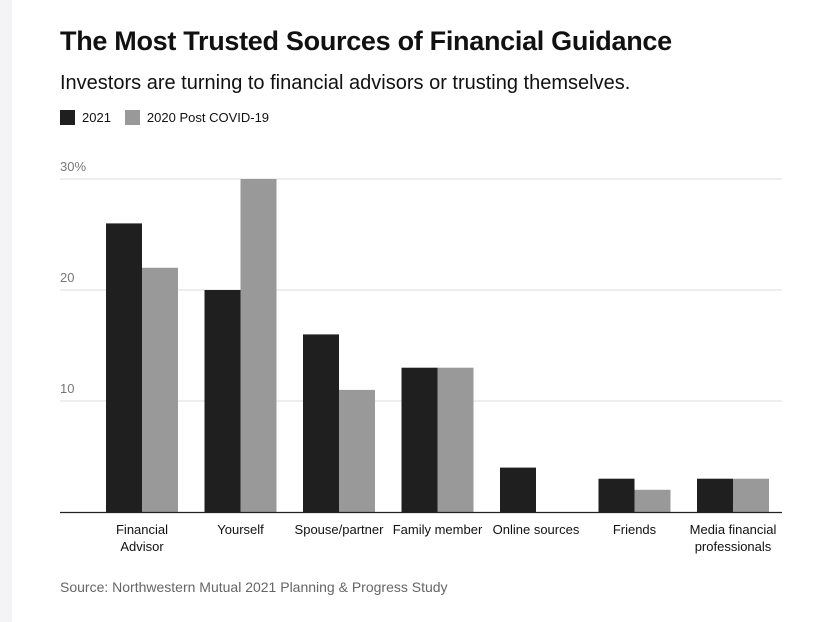  I want to click on x-tick-label-line: professionals, so click(733, 546).